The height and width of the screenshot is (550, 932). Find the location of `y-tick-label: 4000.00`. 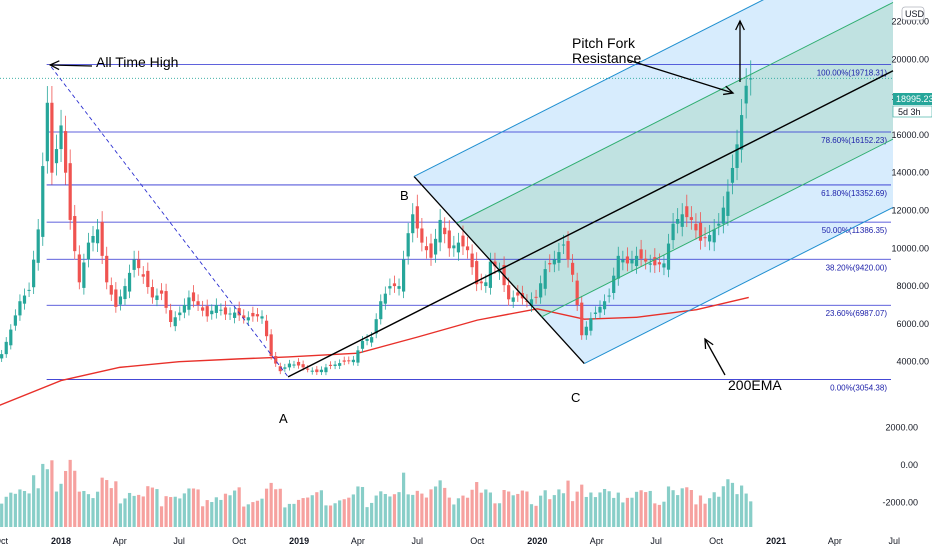

y-tick-label: 4000.00 is located at coordinates (912, 362).